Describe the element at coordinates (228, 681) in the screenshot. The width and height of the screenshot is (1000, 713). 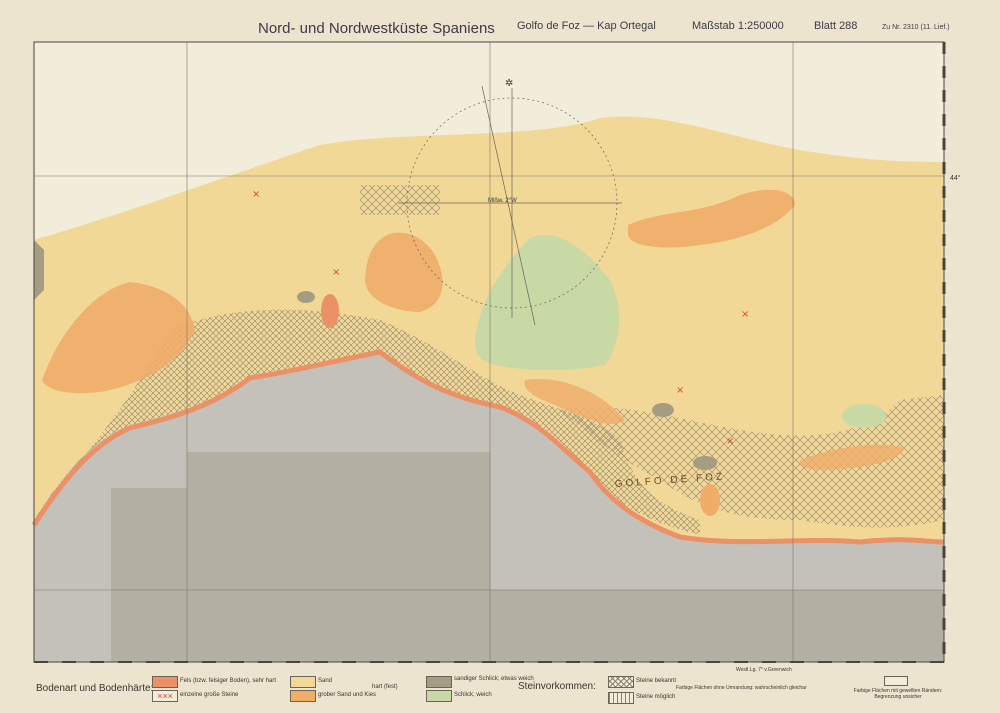
I see `legend-rock-label: Fels (bzw. felsiger Boden), sehr hart` at that location.